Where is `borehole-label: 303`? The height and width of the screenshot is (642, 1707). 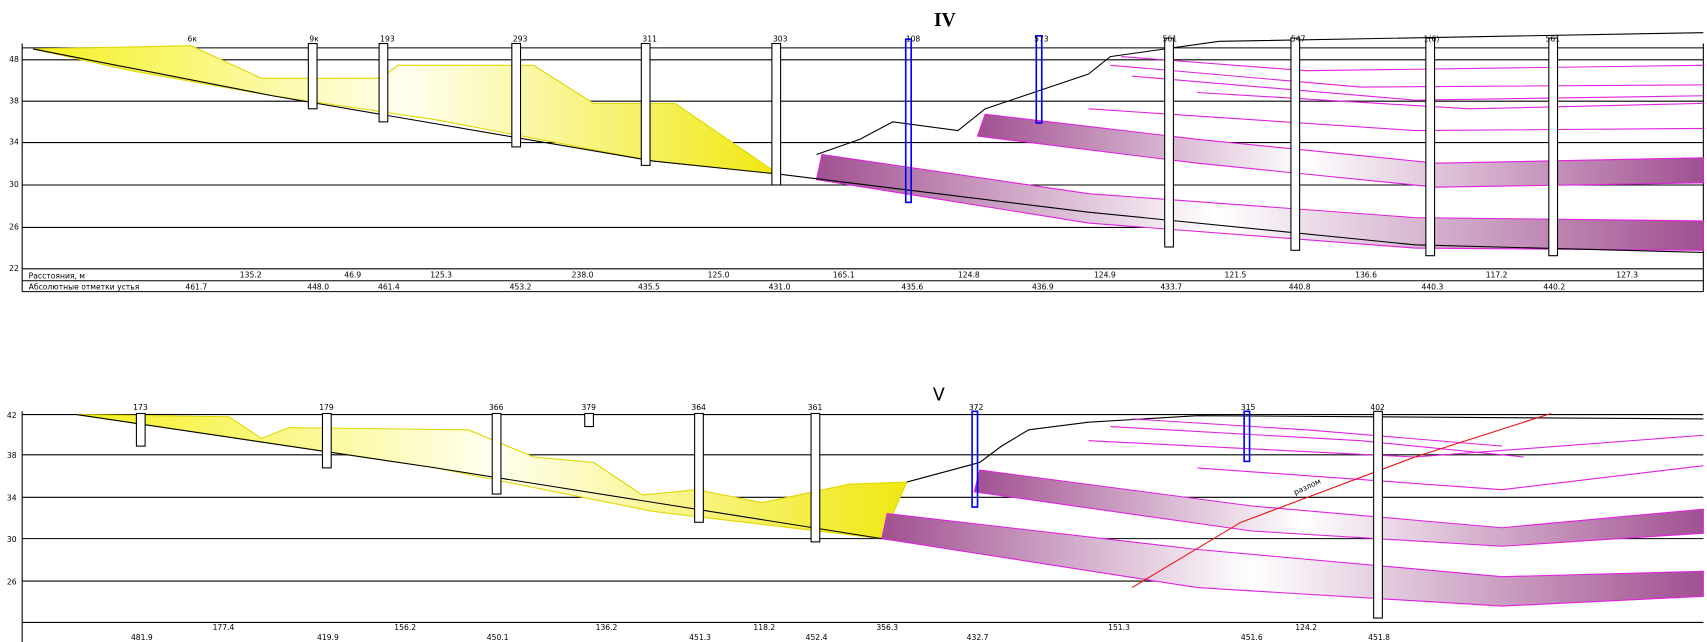 borehole-label: 303 is located at coordinates (780, 38).